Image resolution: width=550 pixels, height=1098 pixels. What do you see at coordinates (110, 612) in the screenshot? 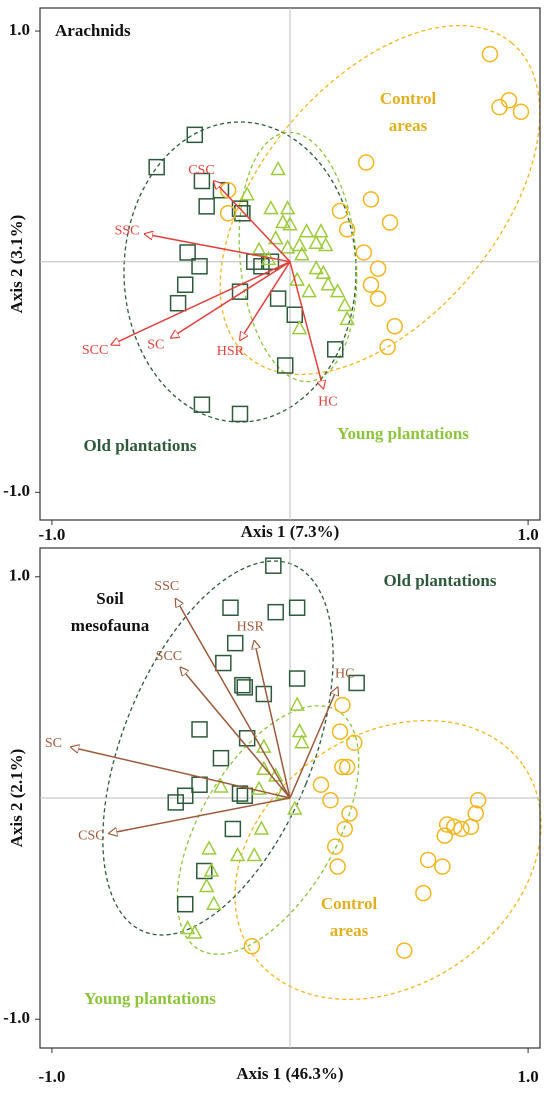
I see `panel-title: Soil mesofauna` at bounding box center [110, 612].